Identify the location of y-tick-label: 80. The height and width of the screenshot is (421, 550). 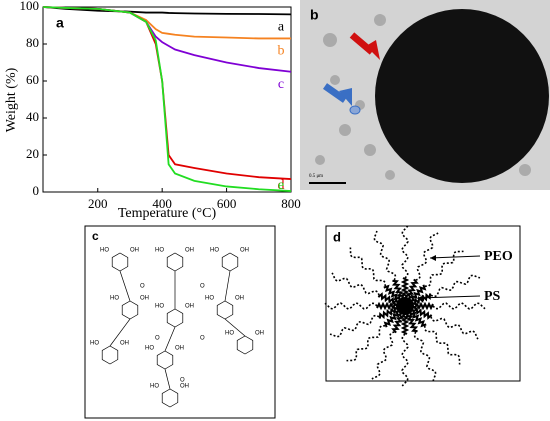
(32, 42).